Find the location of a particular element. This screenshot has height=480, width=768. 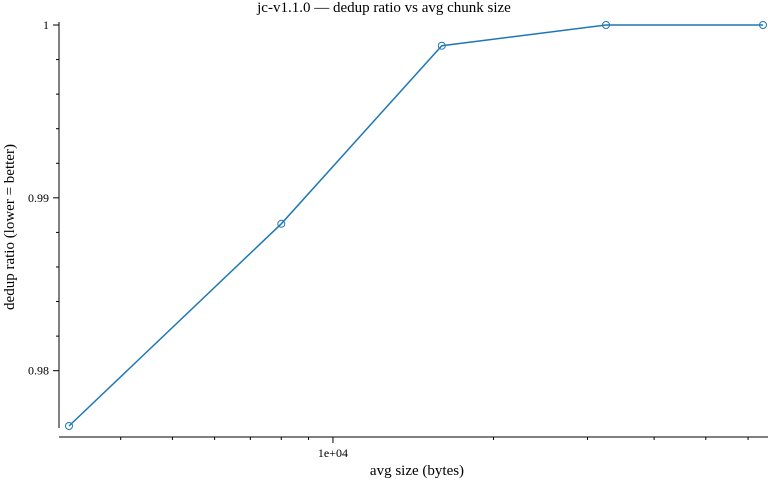

x-ticks: 1e+04 is located at coordinates (434, 448).